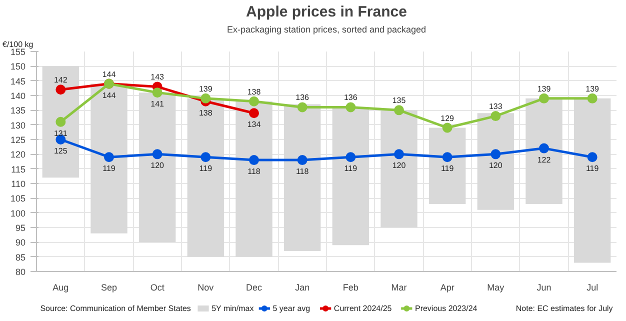  I want to click on y-tick-label: 110, so click(18, 184).